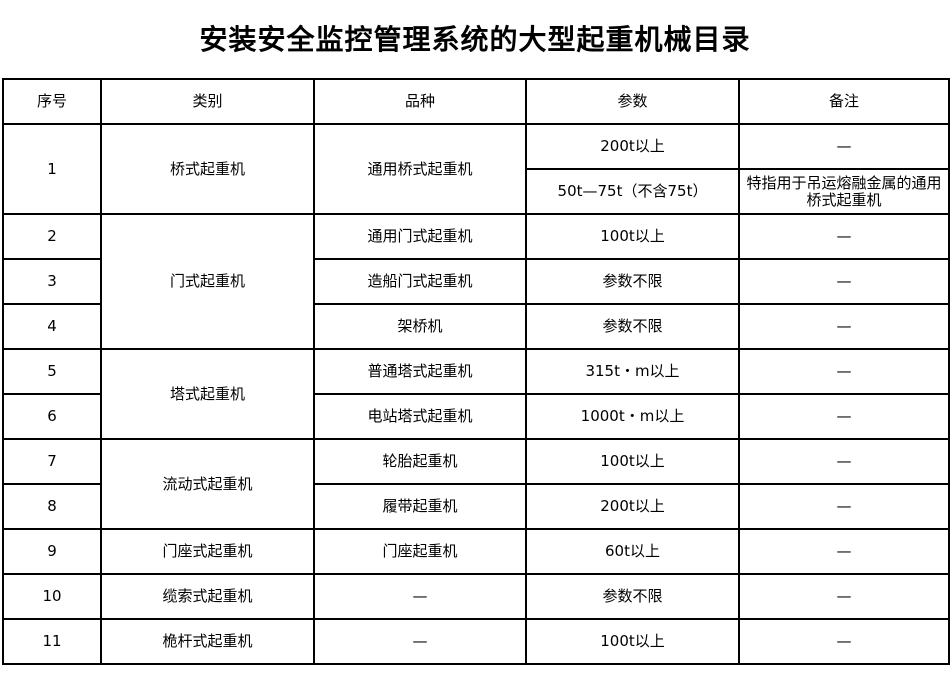  Describe the element at coordinates (52, 461) in the screenshot. I see `cell-no: 7` at that location.